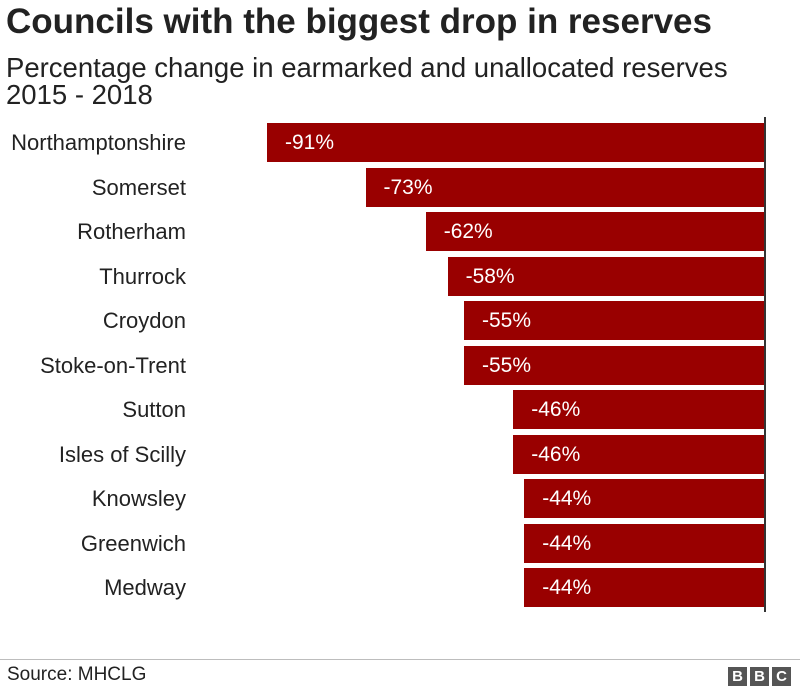 The height and width of the screenshot is (687, 800). I want to click on bar-knowsley: -44%, so click(644, 498).